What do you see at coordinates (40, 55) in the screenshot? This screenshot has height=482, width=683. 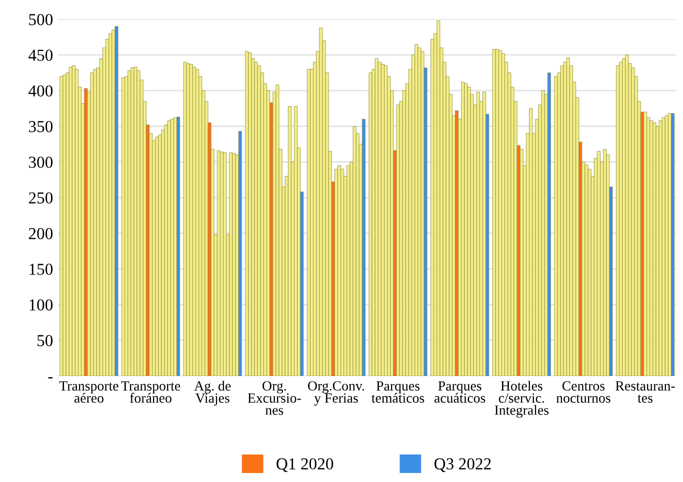 I see `y-tick-label: 450` at bounding box center [40, 55].